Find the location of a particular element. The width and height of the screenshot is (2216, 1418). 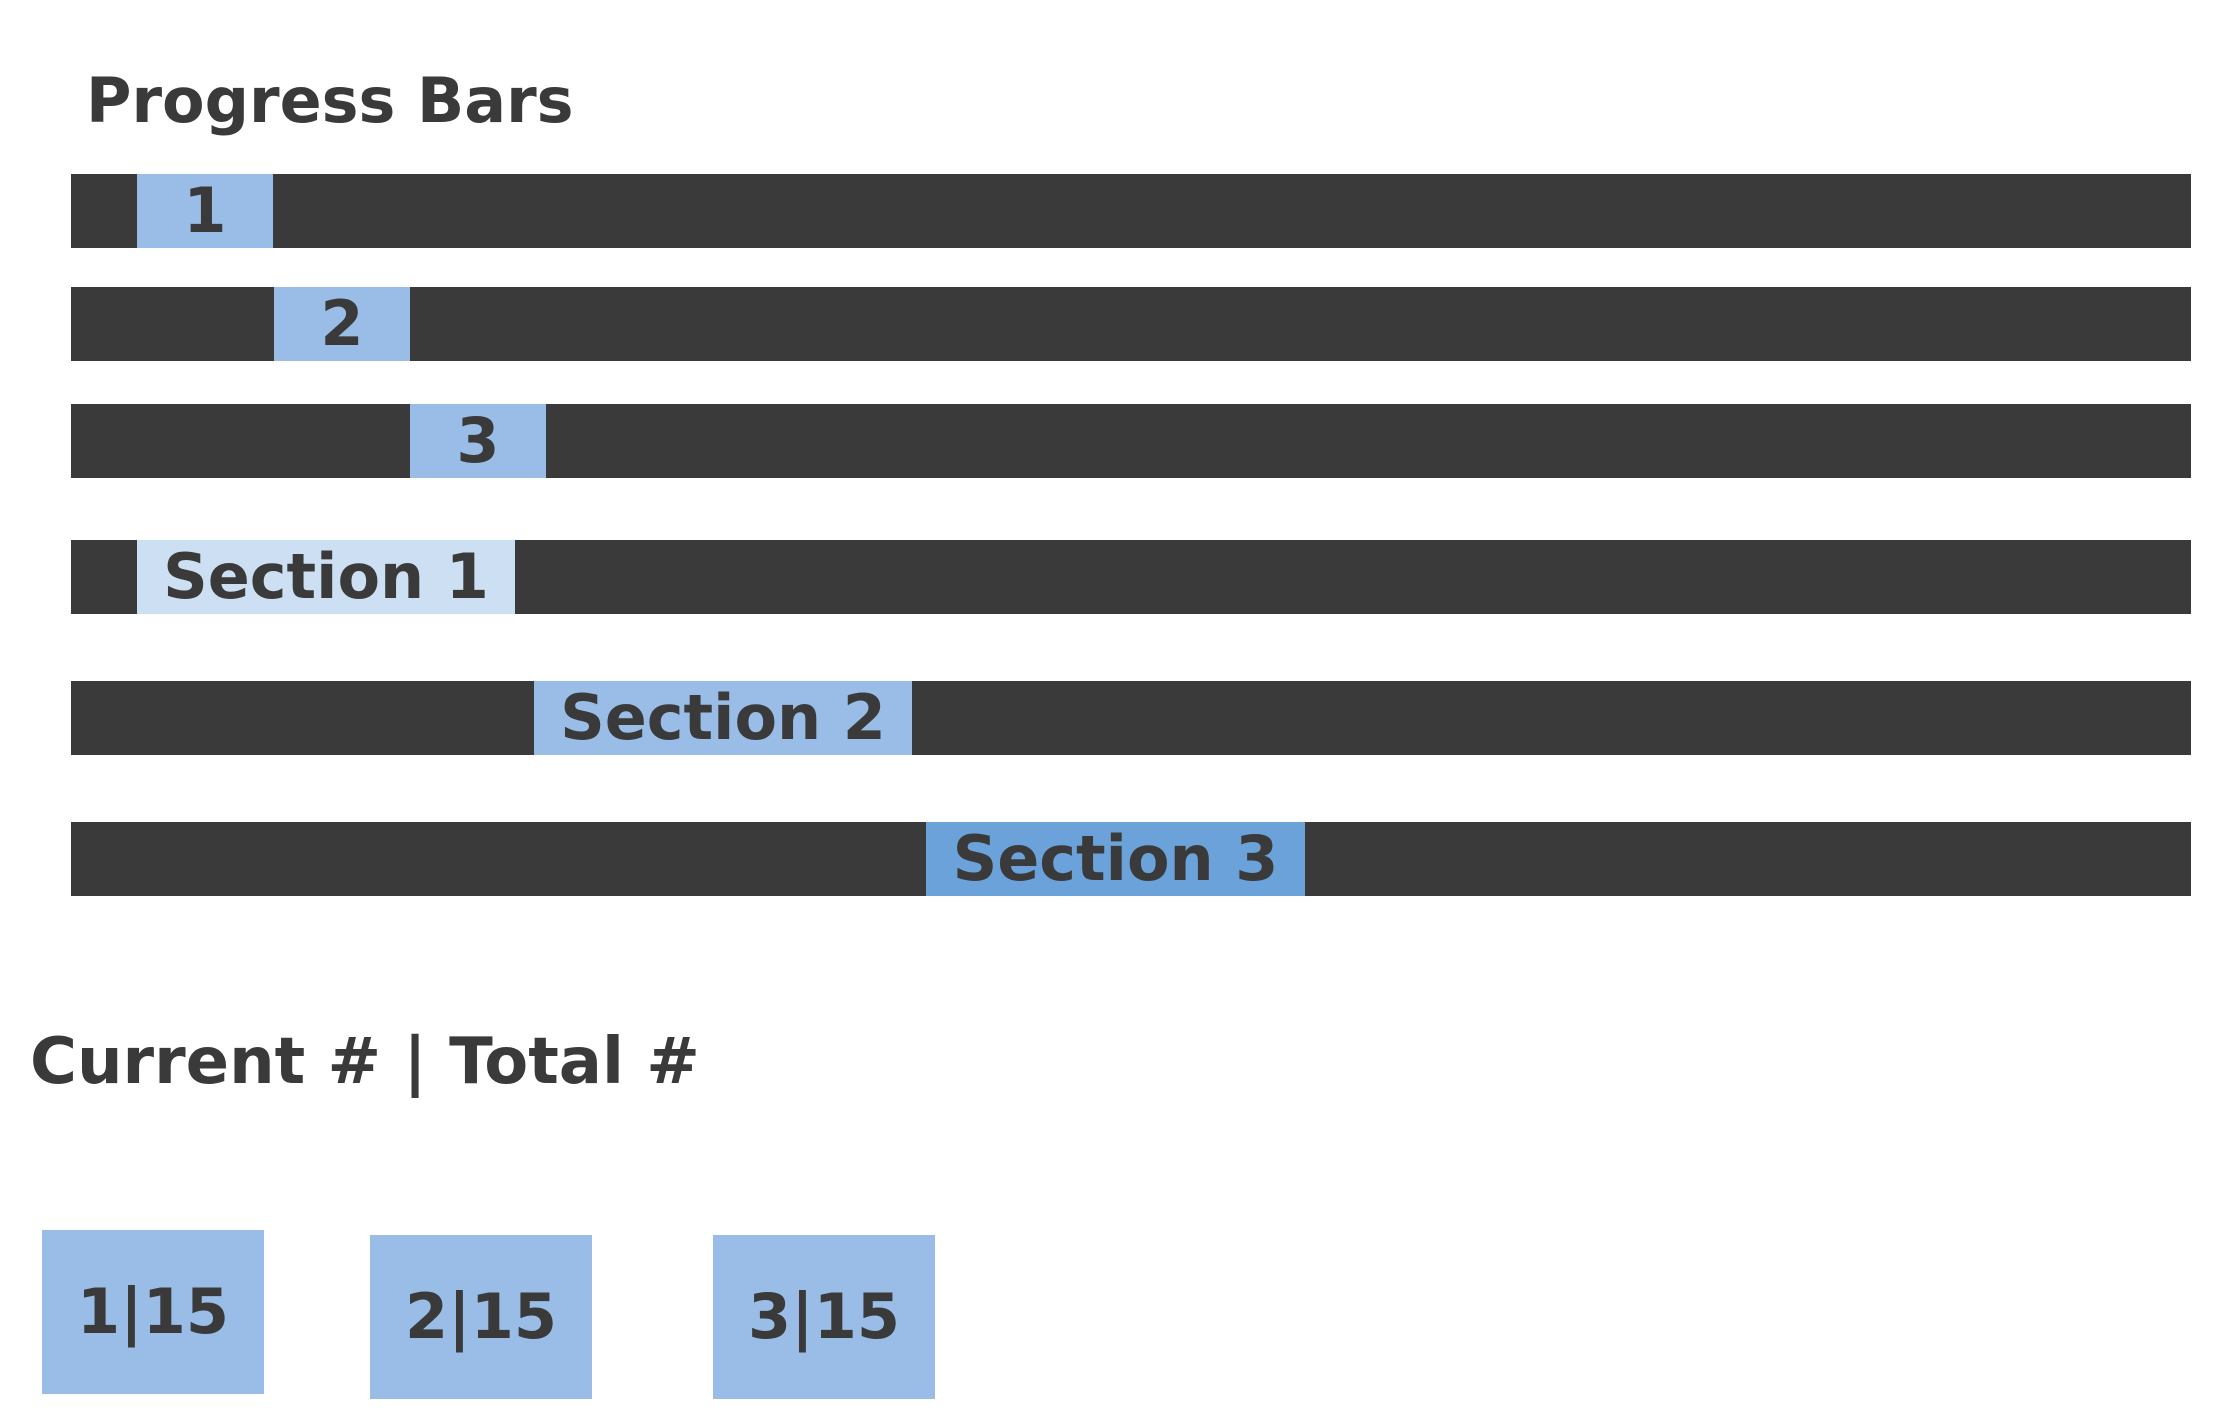

counter-box-2: 2|15 is located at coordinates (481, 1317).